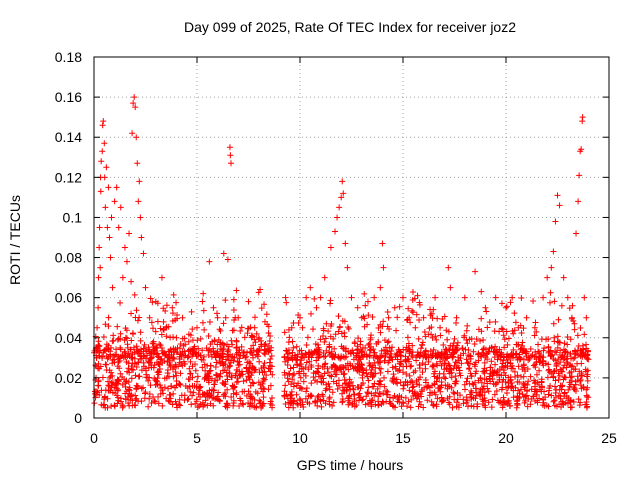 The height and width of the screenshot is (480, 640). I want to click on x-tick-label: 5, so click(197, 438).